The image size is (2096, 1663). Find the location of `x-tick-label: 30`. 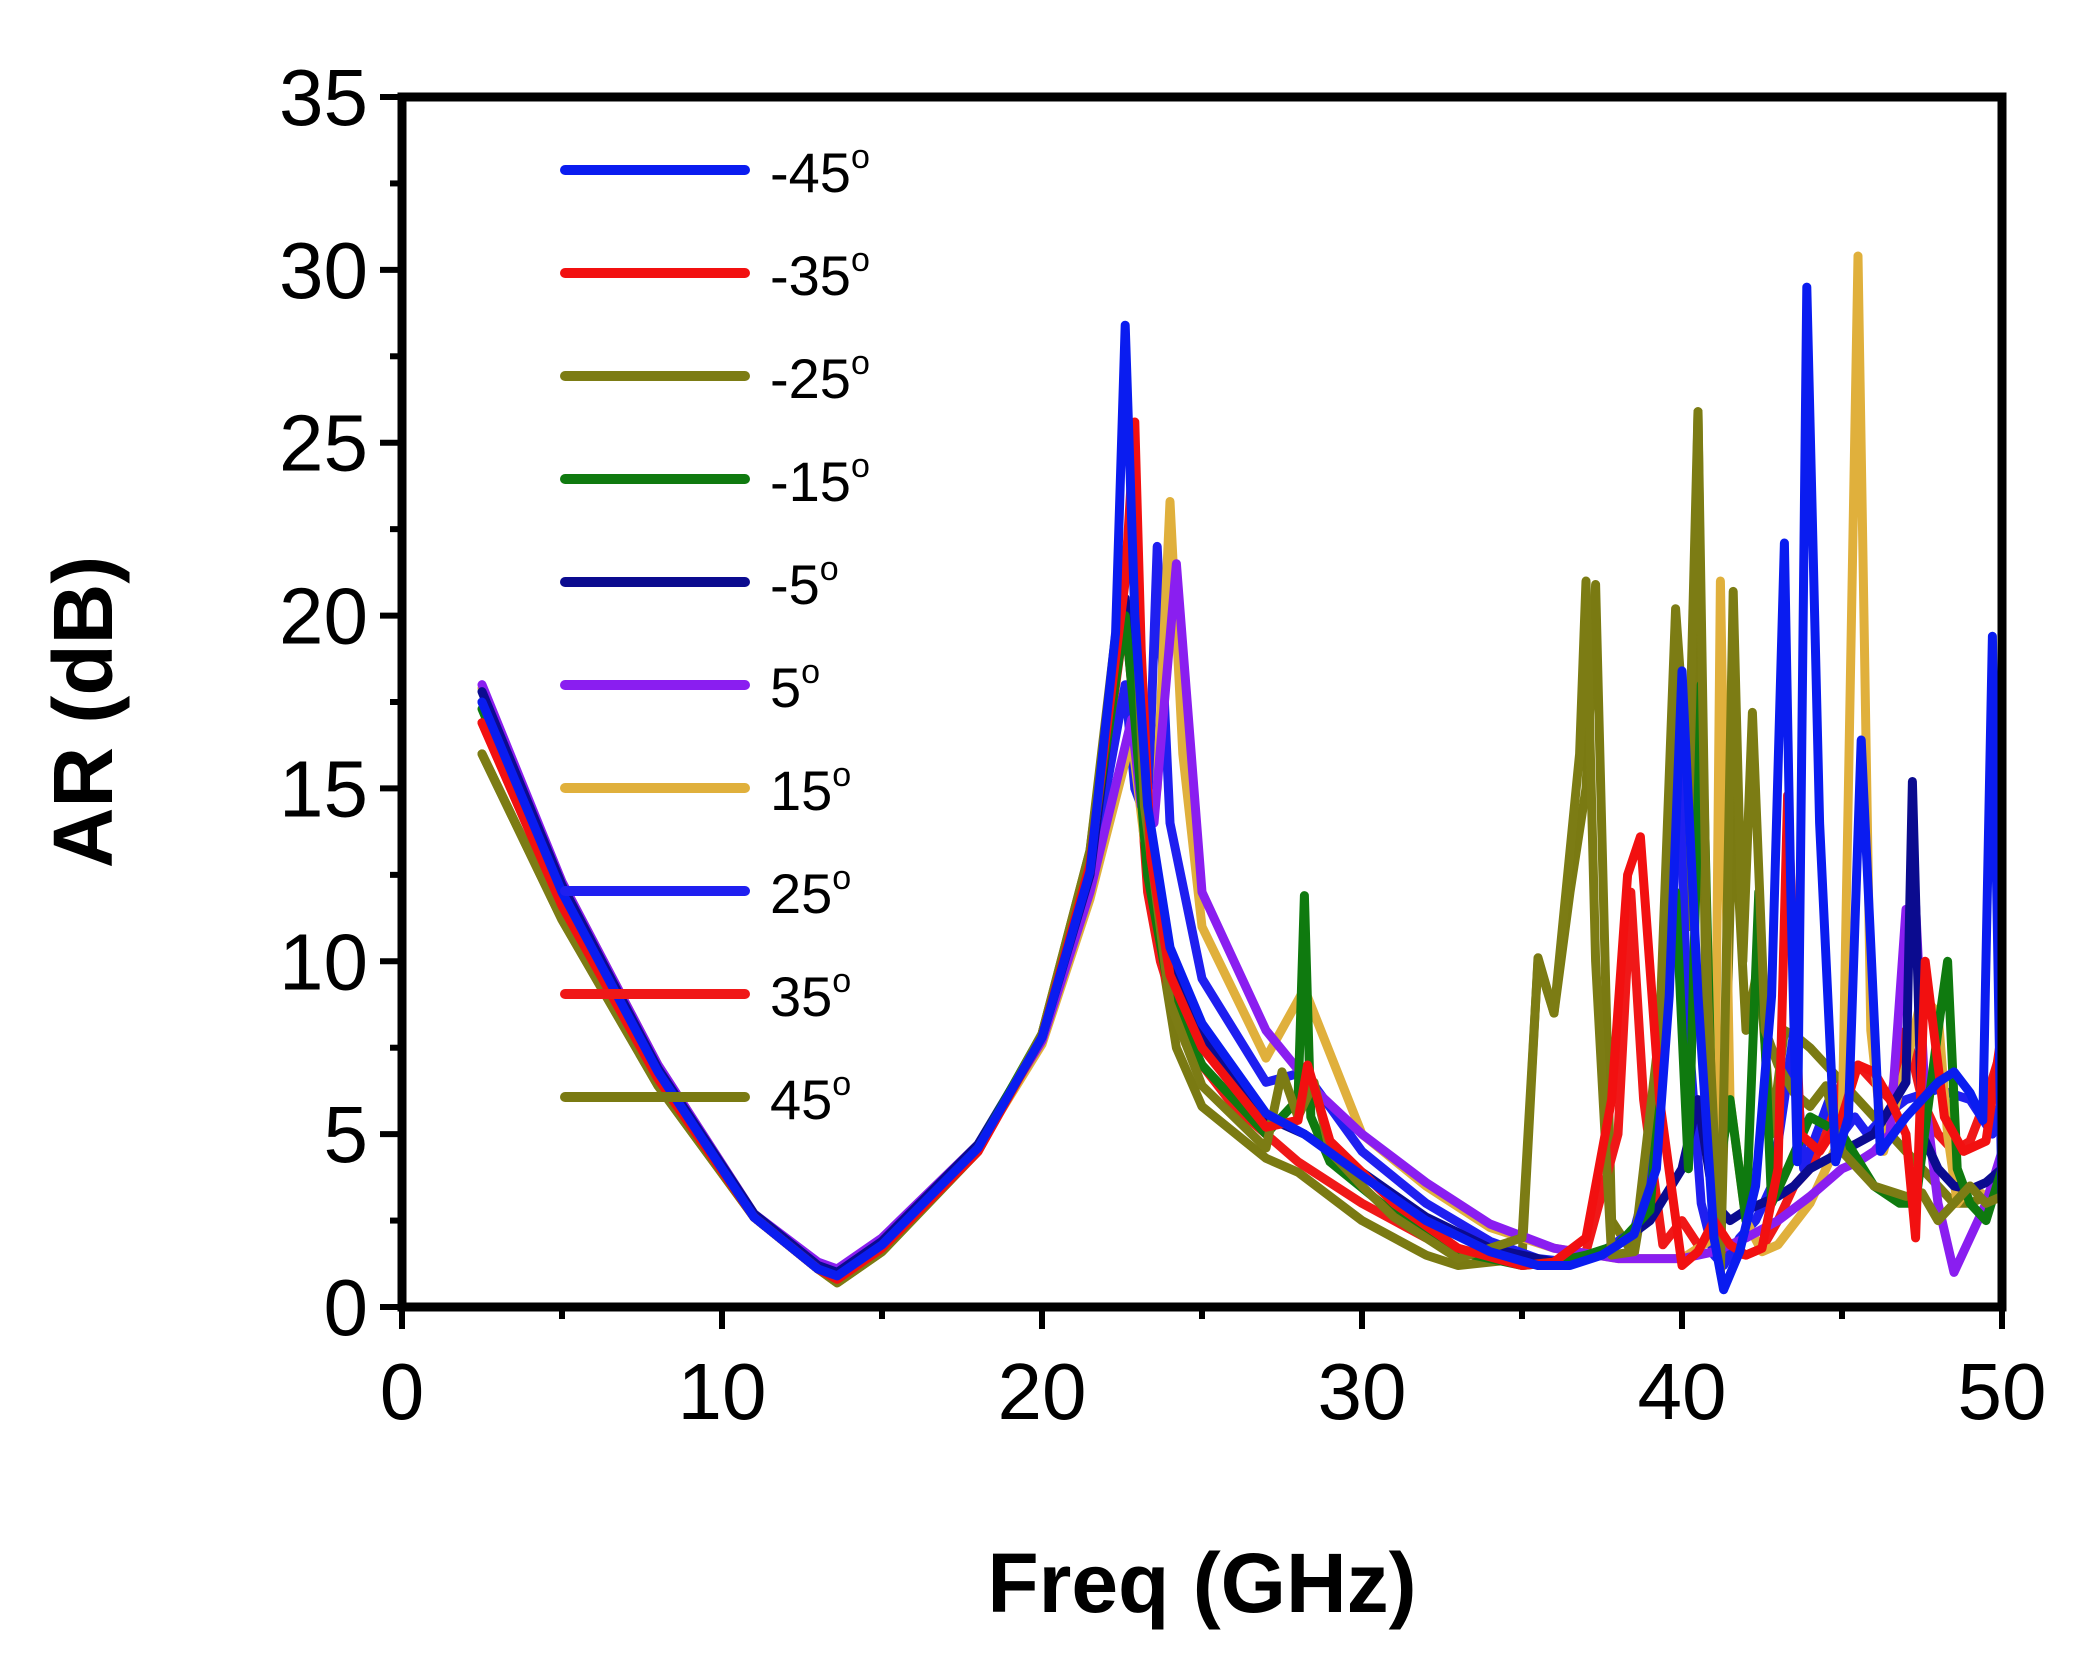

x-tick-label: 30 is located at coordinates (1362, 1391).